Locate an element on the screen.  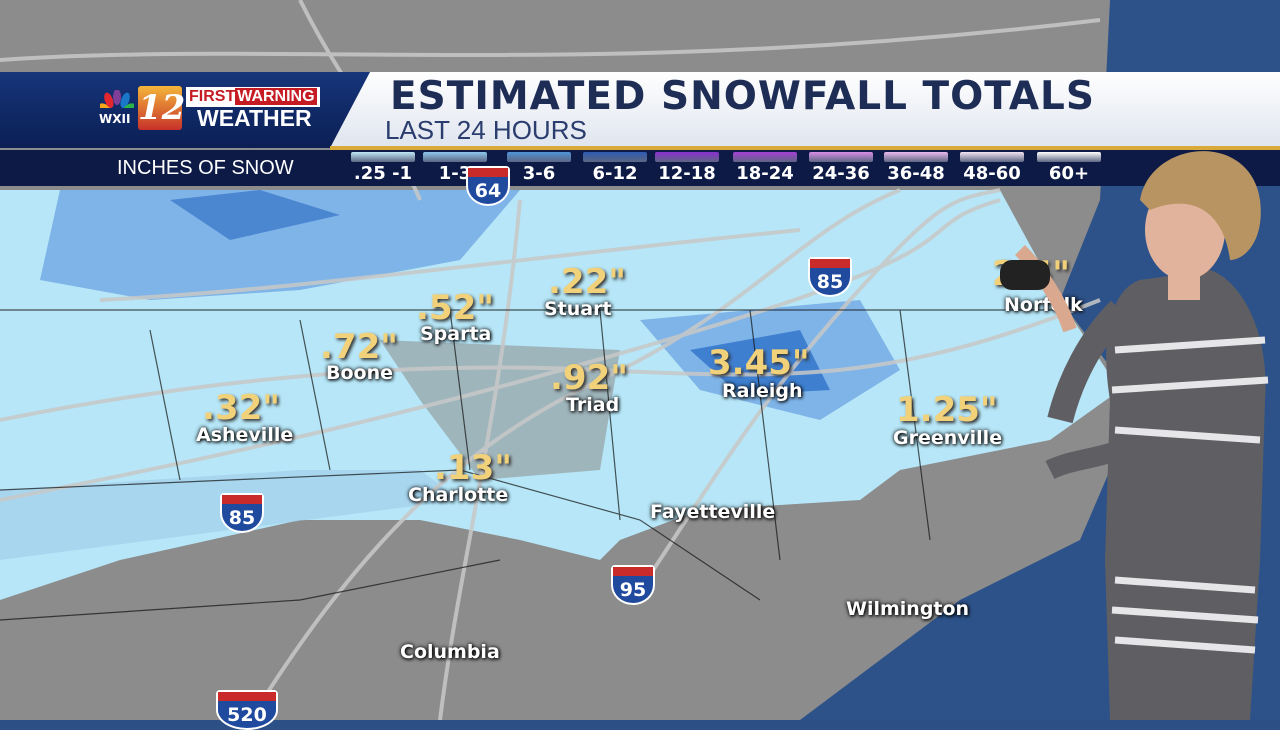
snow-amount: .52" is located at coordinates (455, 308).